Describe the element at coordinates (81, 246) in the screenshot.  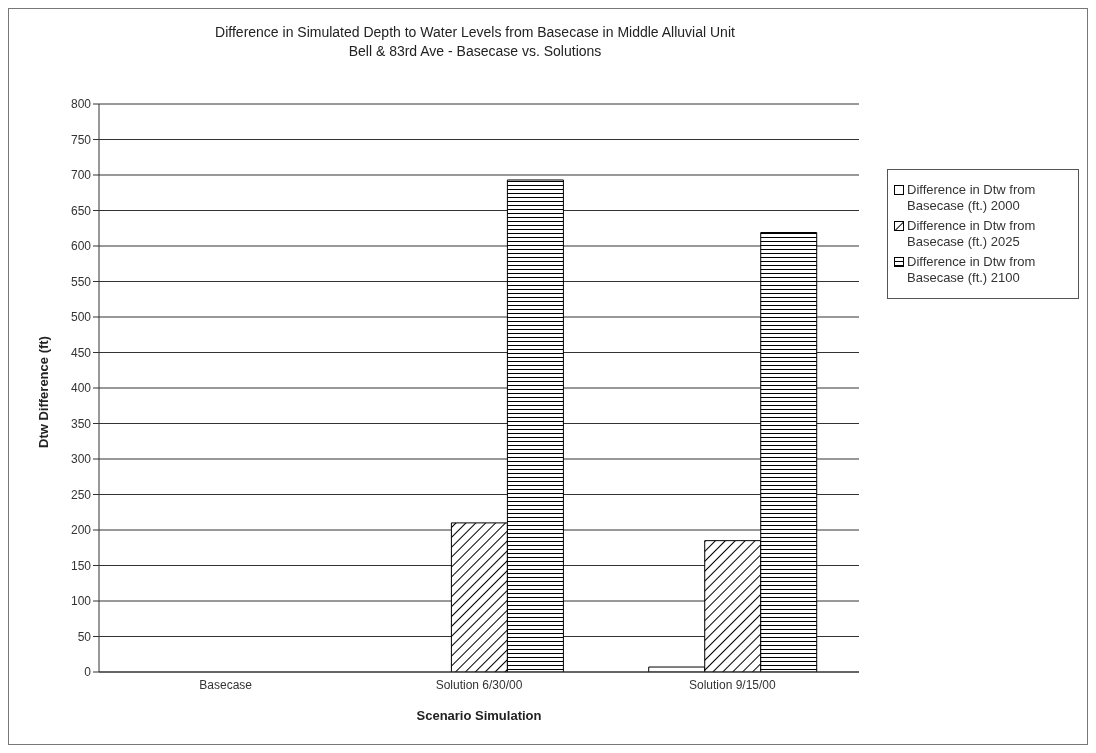
I see `y-tick-label: 600` at that location.